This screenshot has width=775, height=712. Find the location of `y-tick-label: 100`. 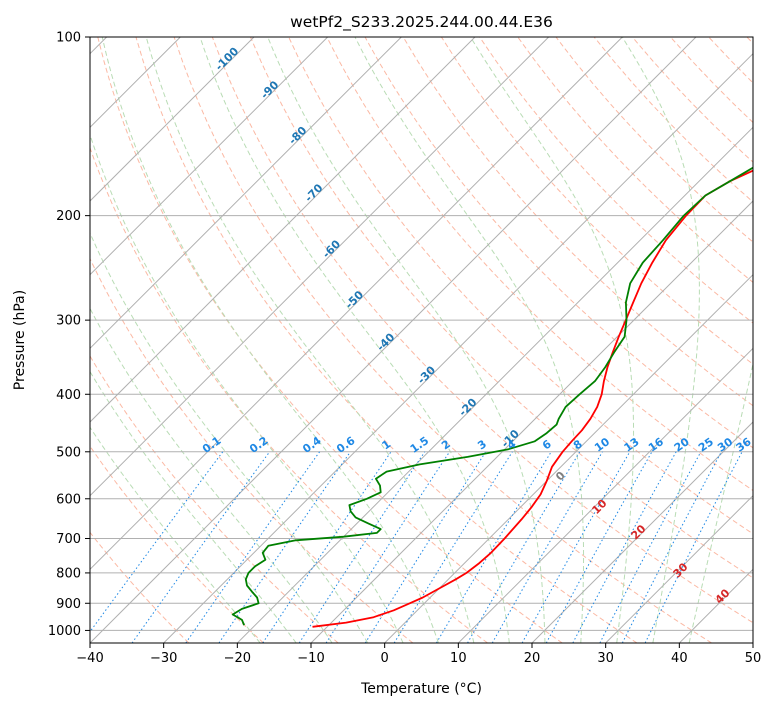

y-tick-label: 100 is located at coordinates (68, 38).